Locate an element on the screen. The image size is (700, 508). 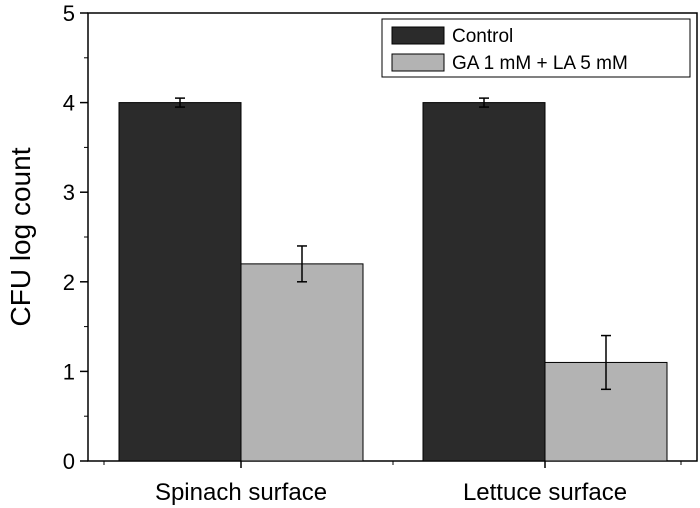
legend-swatch-control is located at coordinates (418, 35).